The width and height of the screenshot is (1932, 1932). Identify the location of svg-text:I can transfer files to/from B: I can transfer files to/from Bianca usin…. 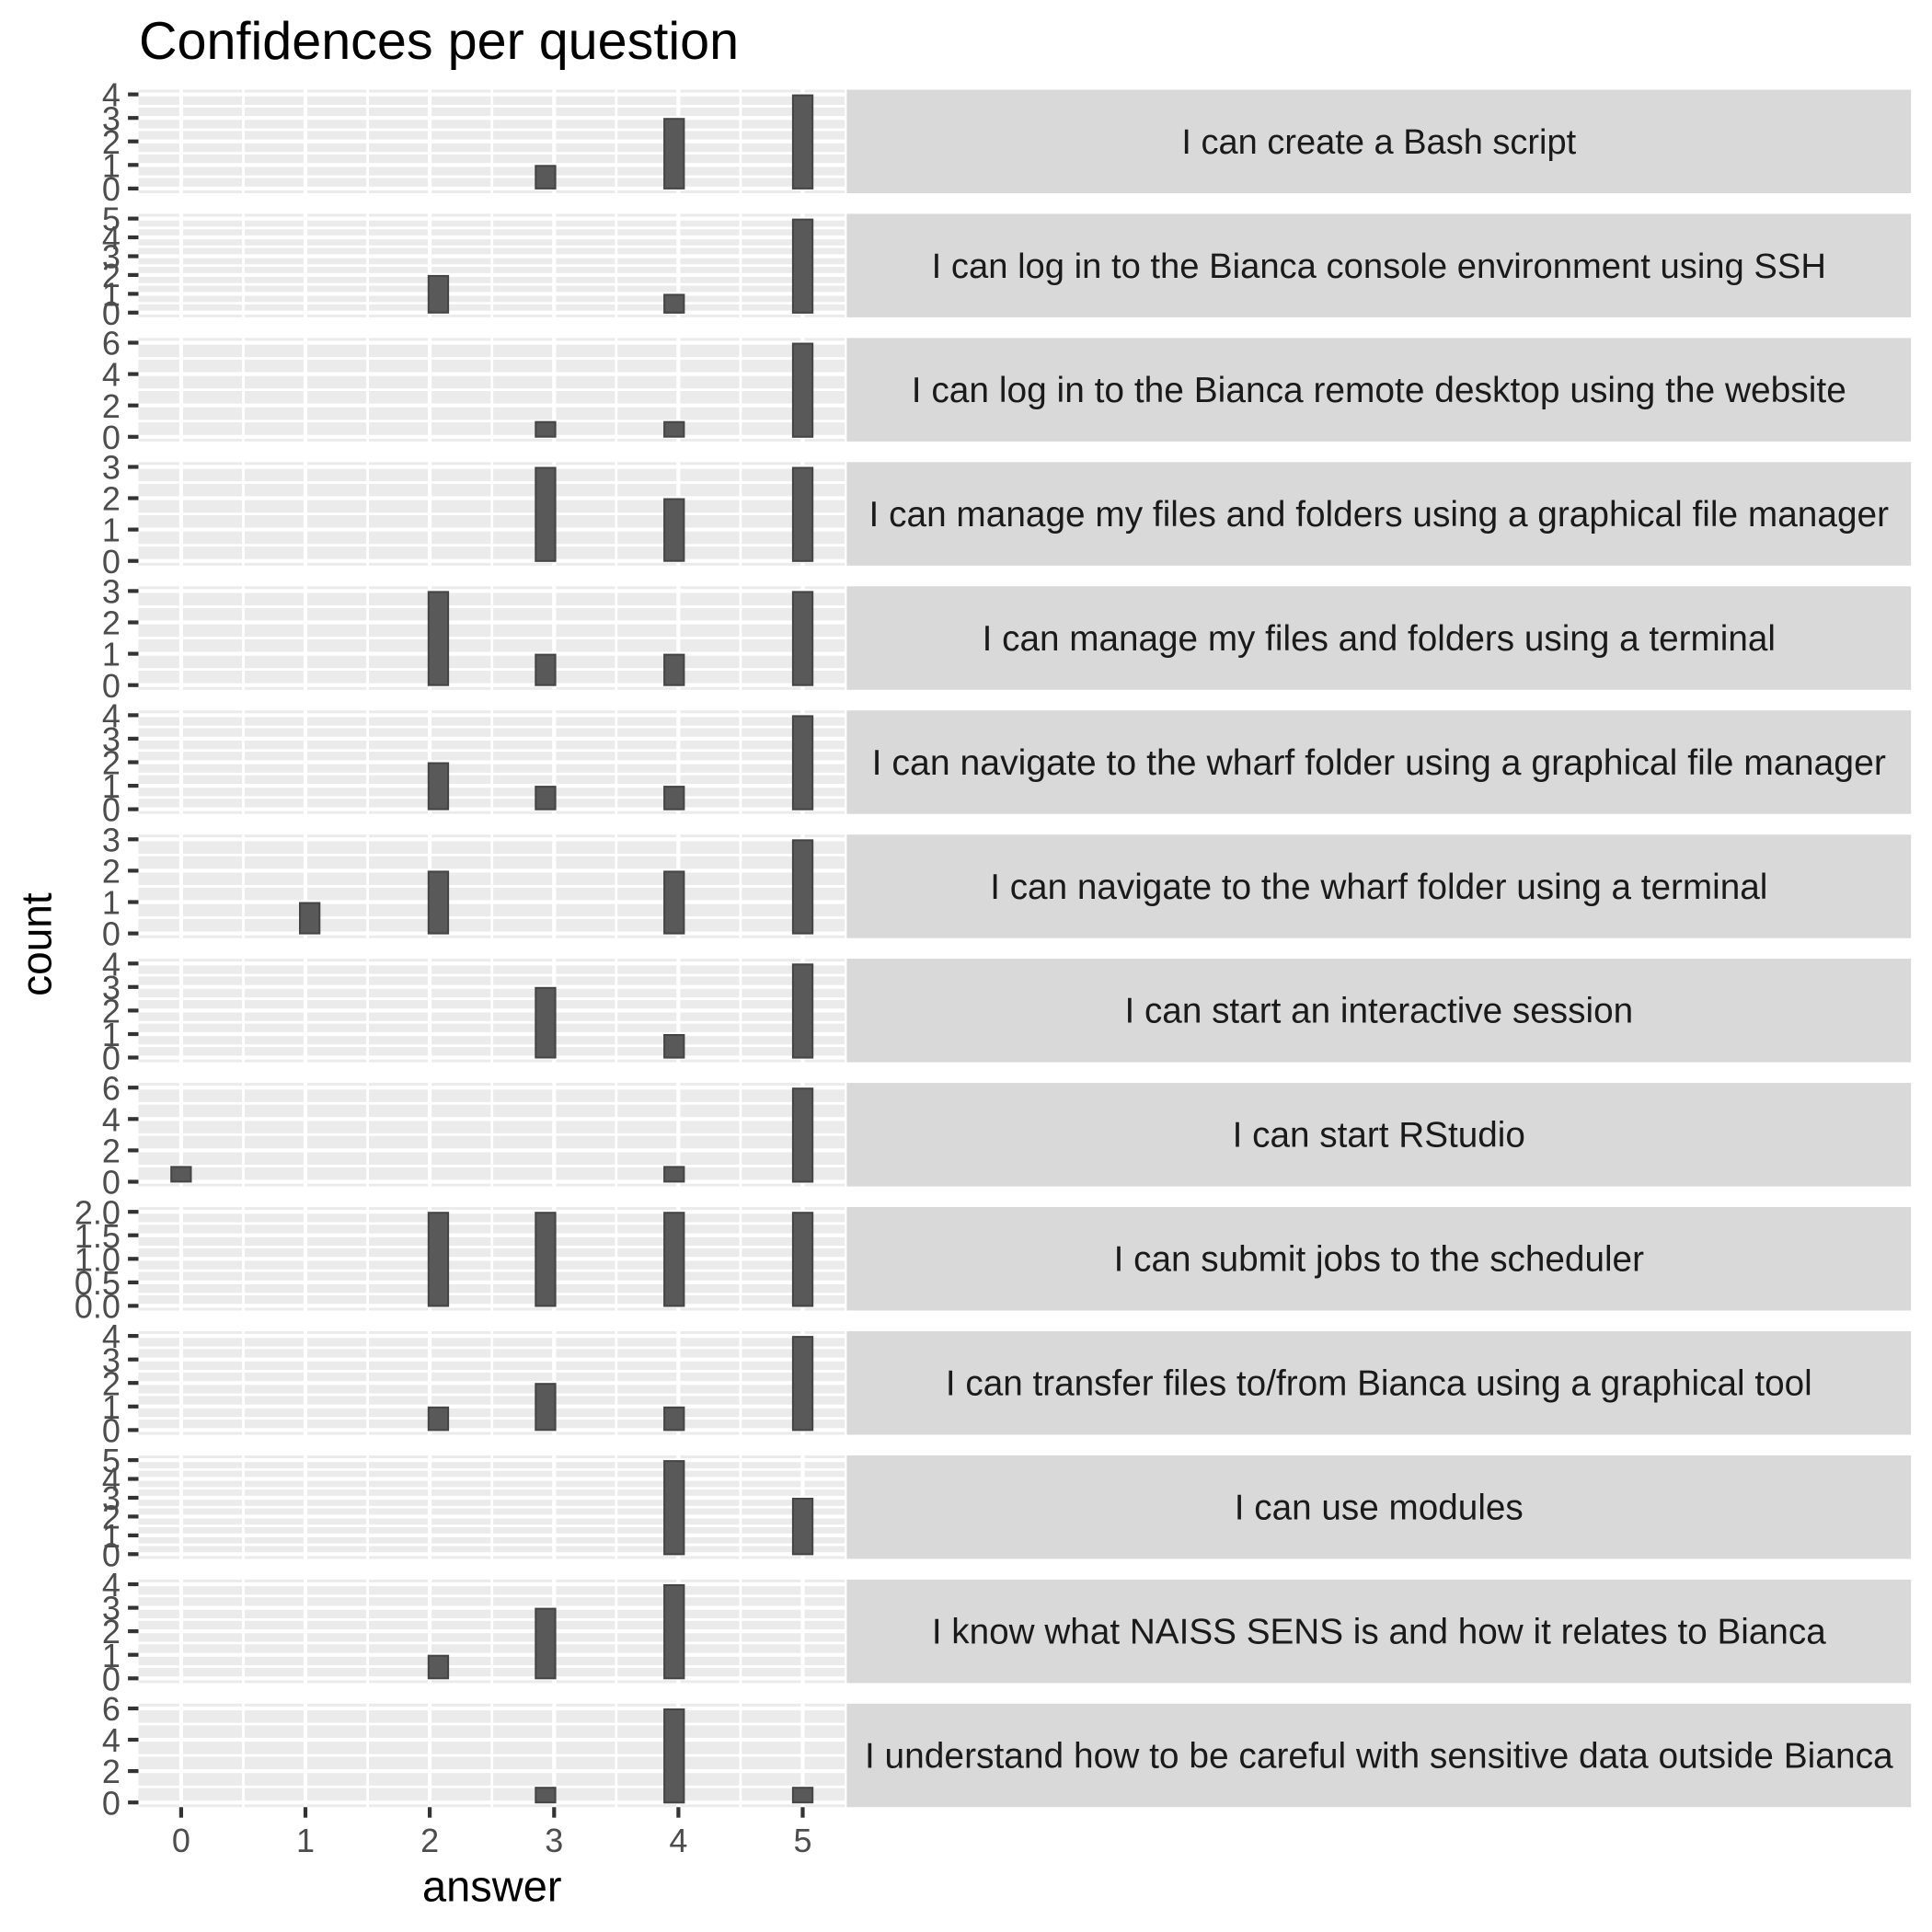
(1379, 1384).